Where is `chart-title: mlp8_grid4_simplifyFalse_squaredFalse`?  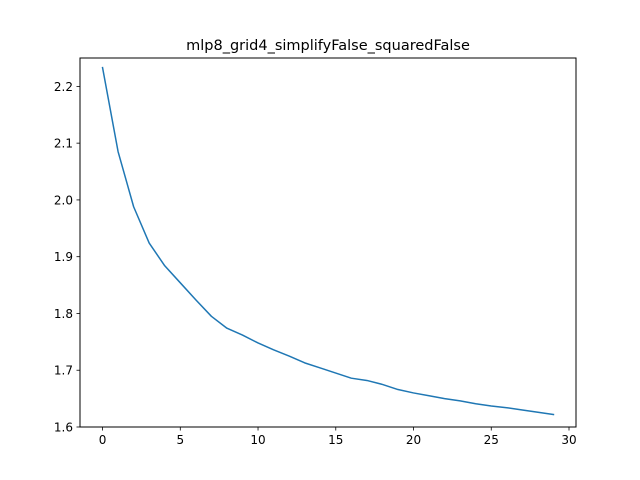
chart-title: mlp8_grid4_simplifyFalse_squaredFalse is located at coordinates (328, 46).